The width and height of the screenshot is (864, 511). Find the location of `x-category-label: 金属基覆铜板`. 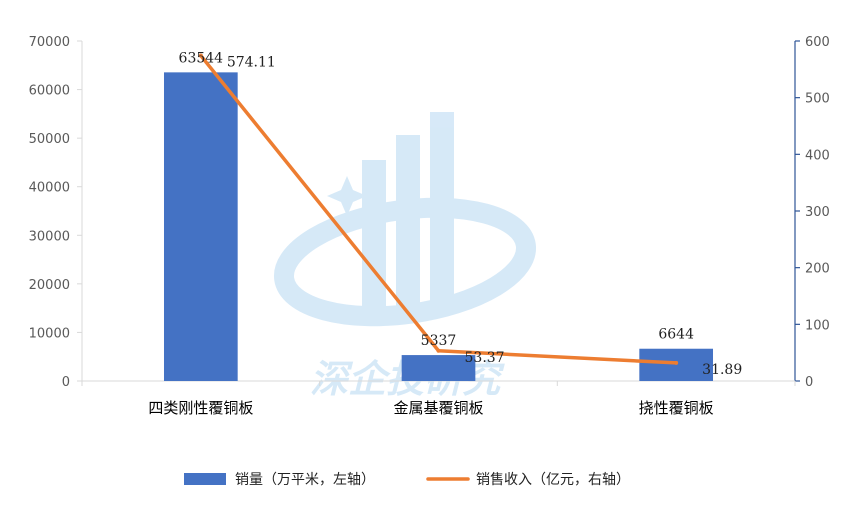

x-category-label: 金属基覆铜板 is located at coordinates (438, 408).